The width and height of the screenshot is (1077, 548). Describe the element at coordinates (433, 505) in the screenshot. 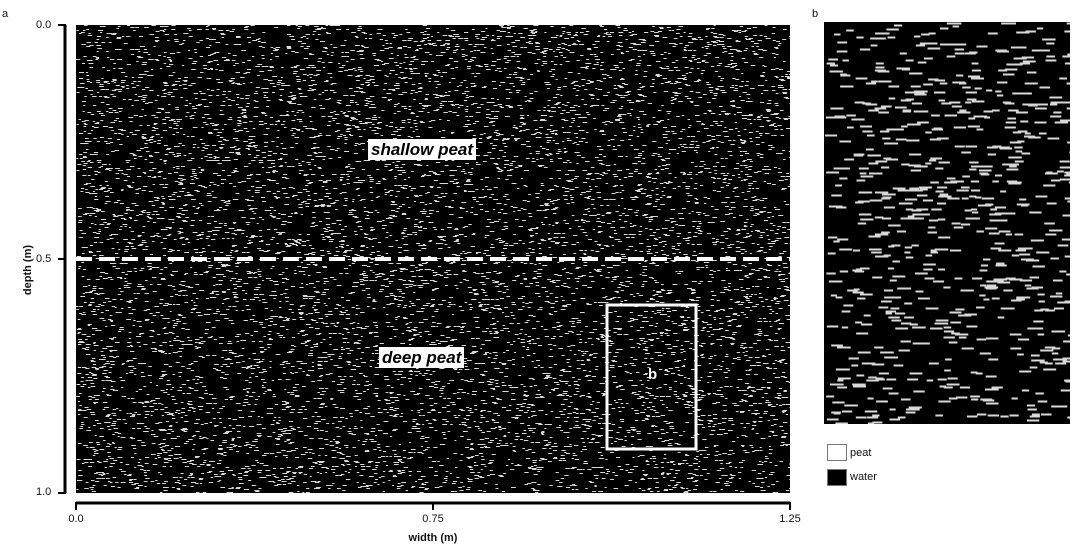

I see `x-axis` at that location.